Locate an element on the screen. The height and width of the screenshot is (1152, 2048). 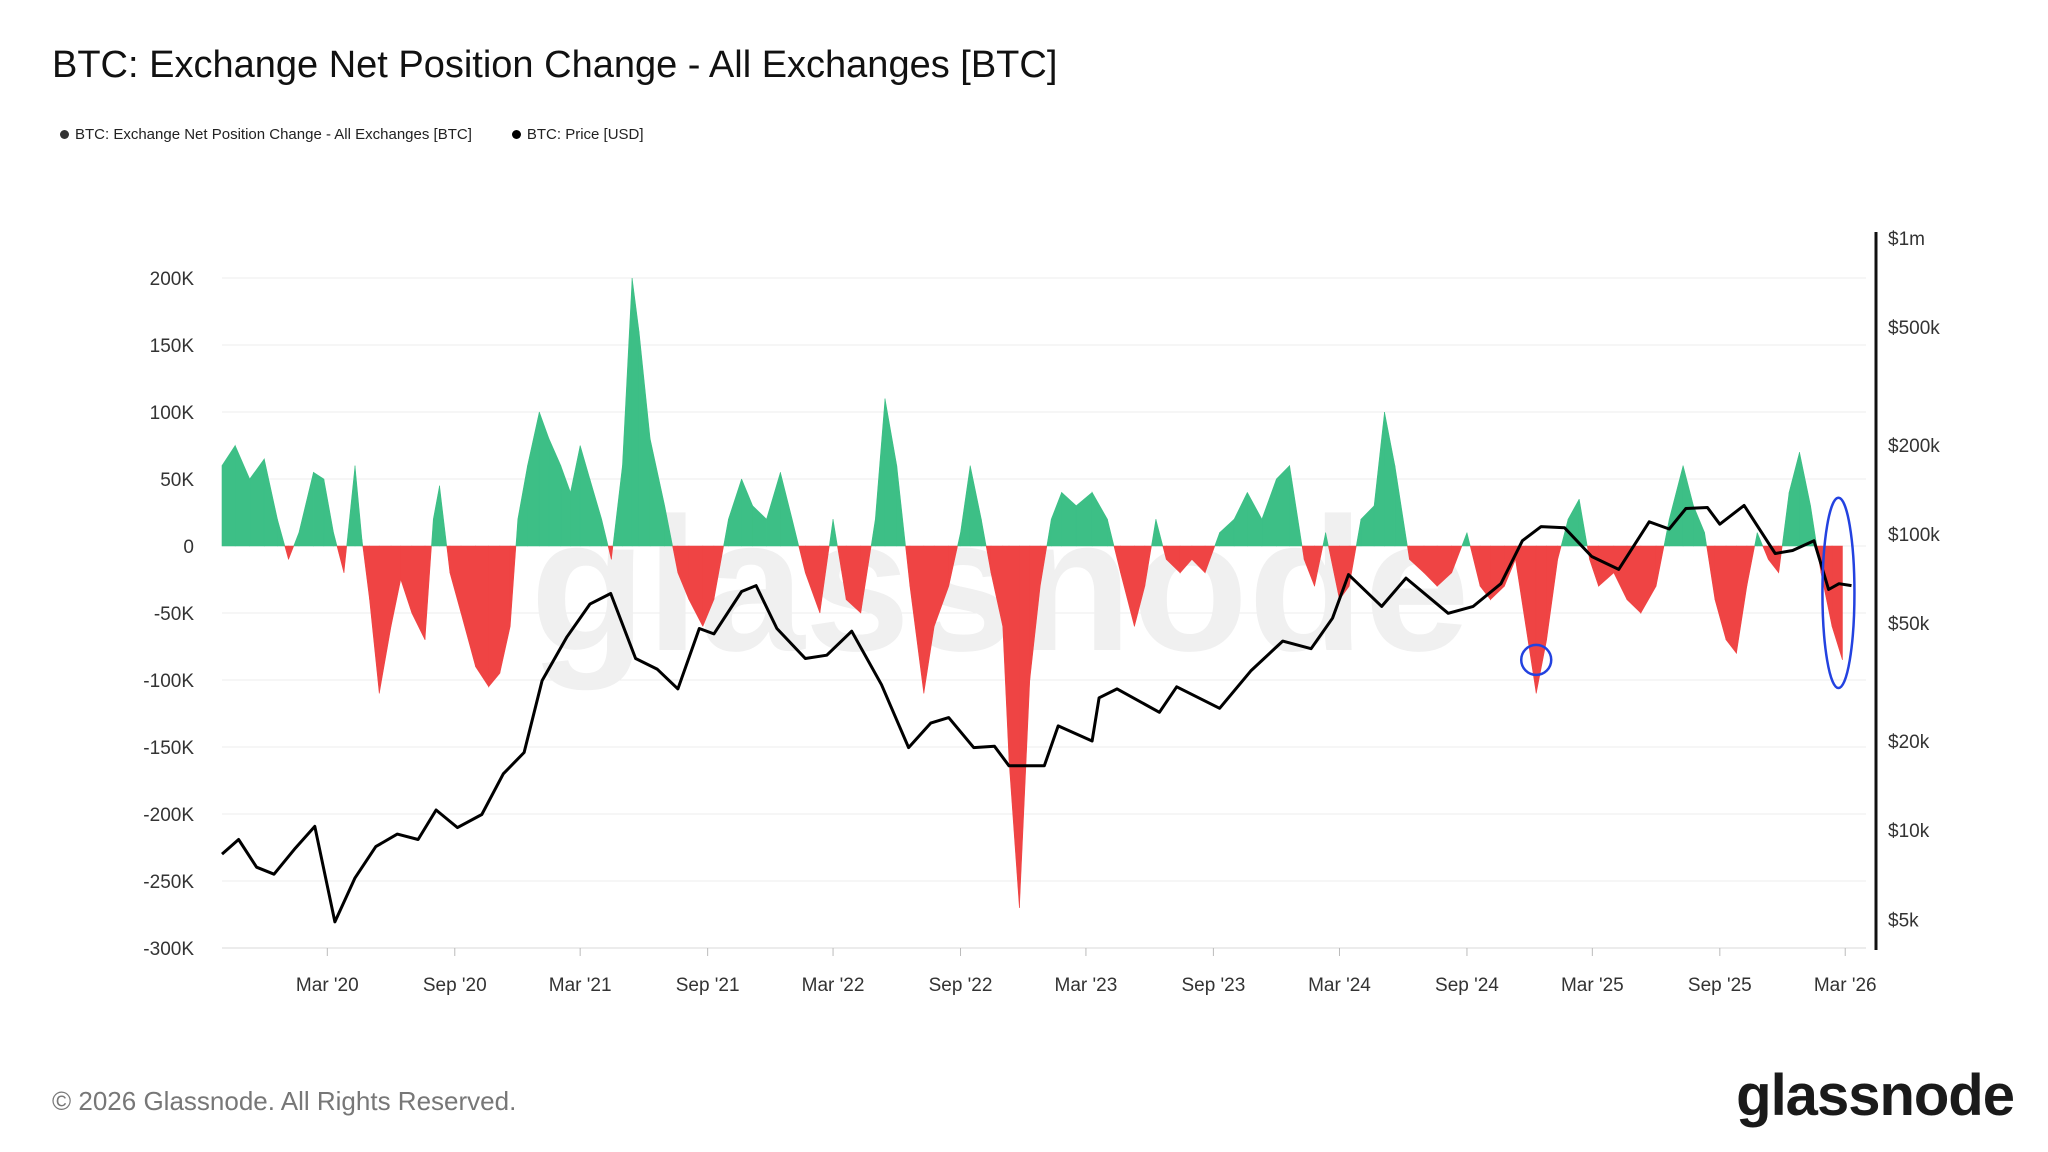
highlight-circle is located at coordinates (1536, 660).